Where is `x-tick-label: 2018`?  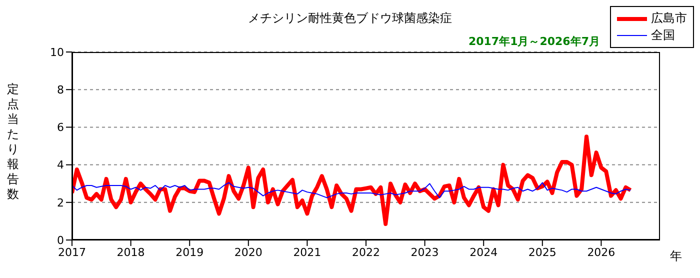
x-tick-label: 2018 is located at coordinates (130, 252).